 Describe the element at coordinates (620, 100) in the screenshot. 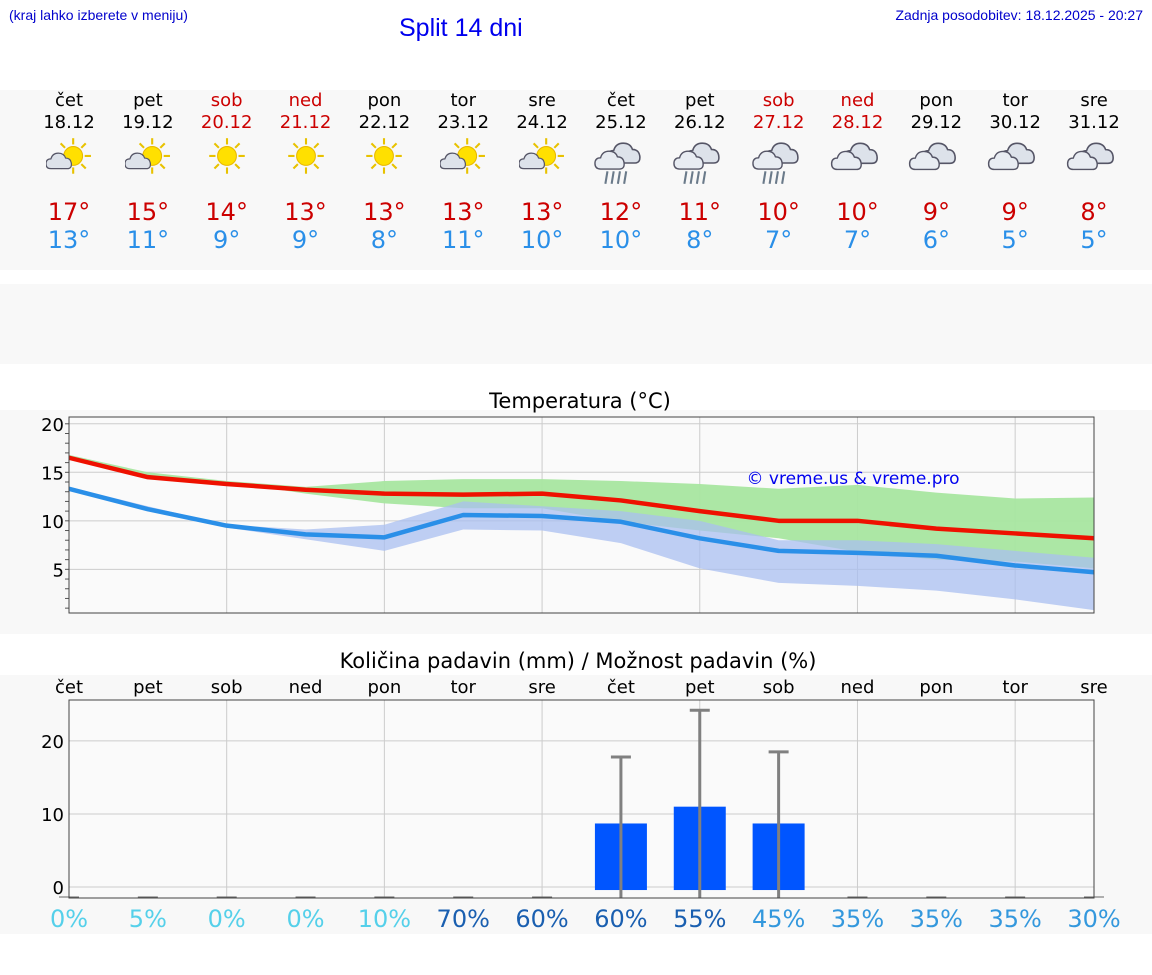

I see `day-name: čet` at that location.